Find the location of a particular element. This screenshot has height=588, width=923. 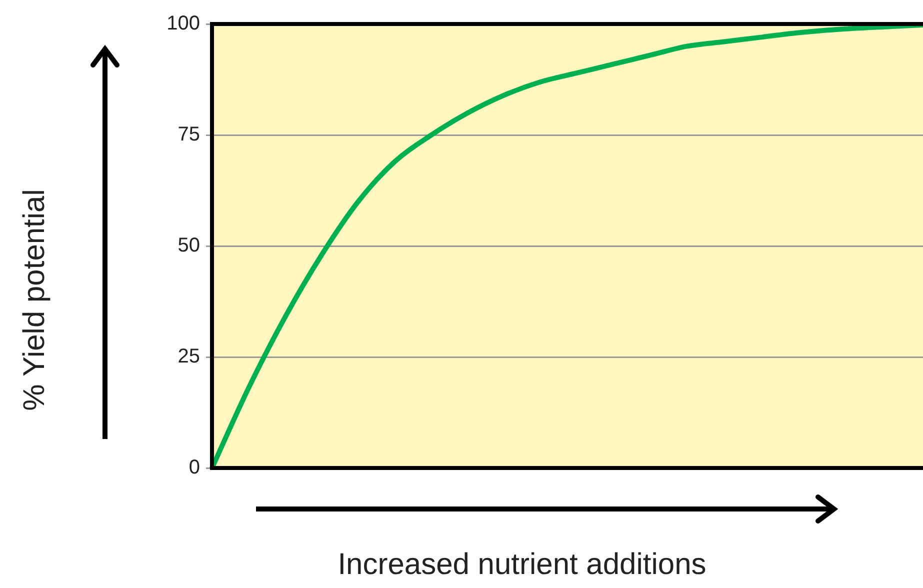

y-tick-label: 100 is located at coordinates (183, 23).